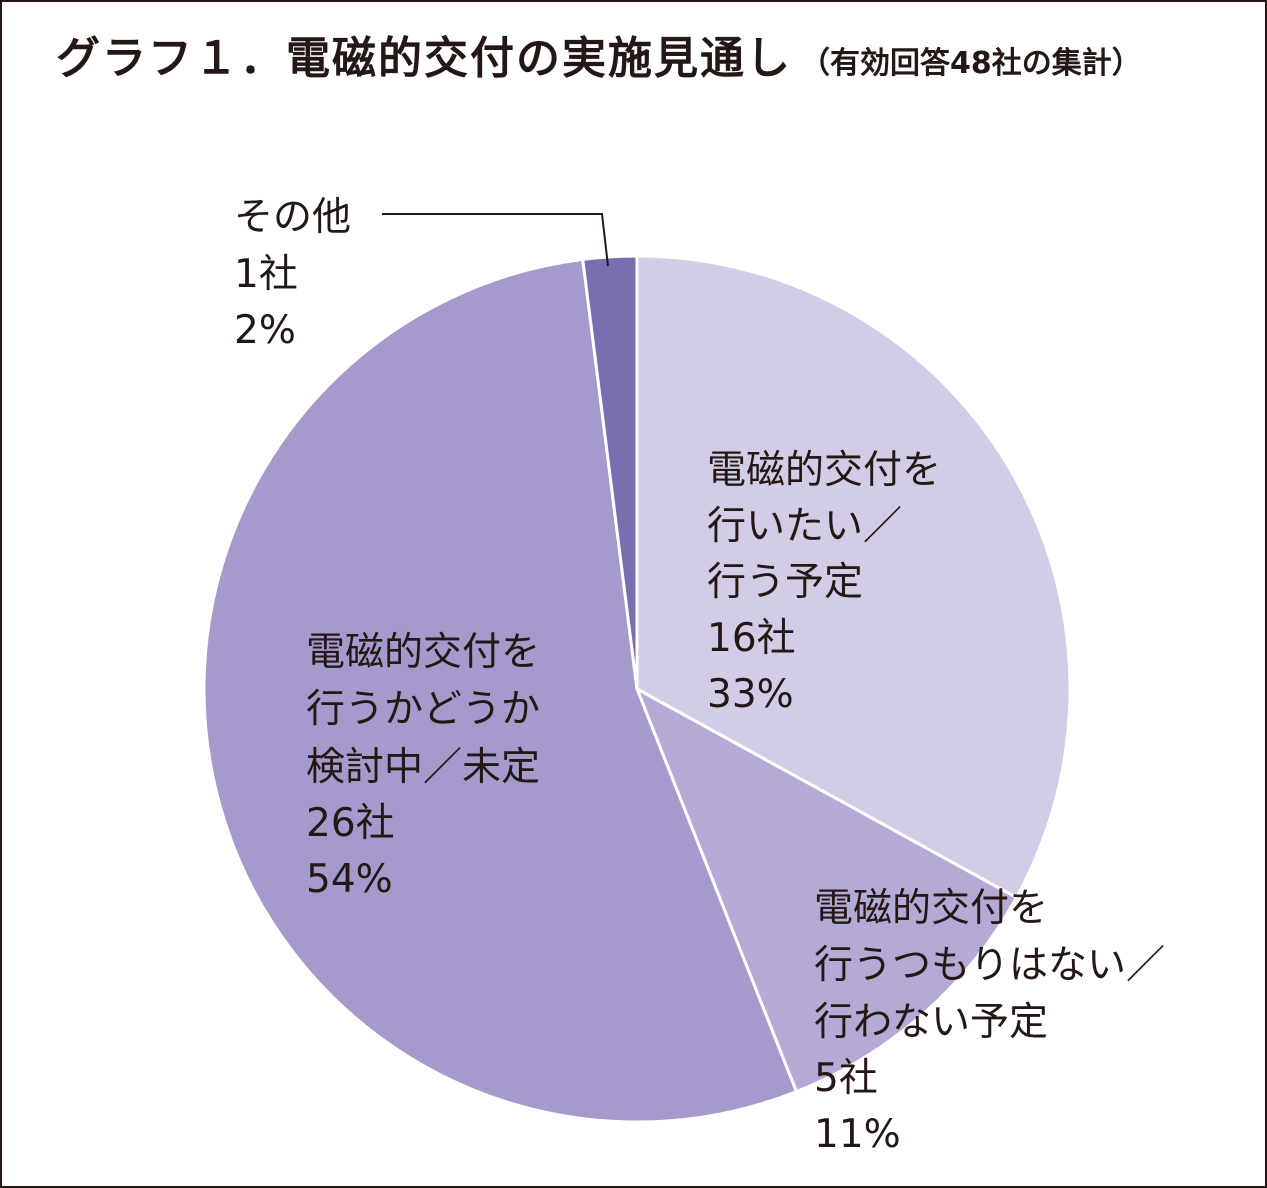 The height and width of the screenshot is (1188, 1267). I want to click on slice-0-label-line-2: 行いたい／, so click(804, 526).